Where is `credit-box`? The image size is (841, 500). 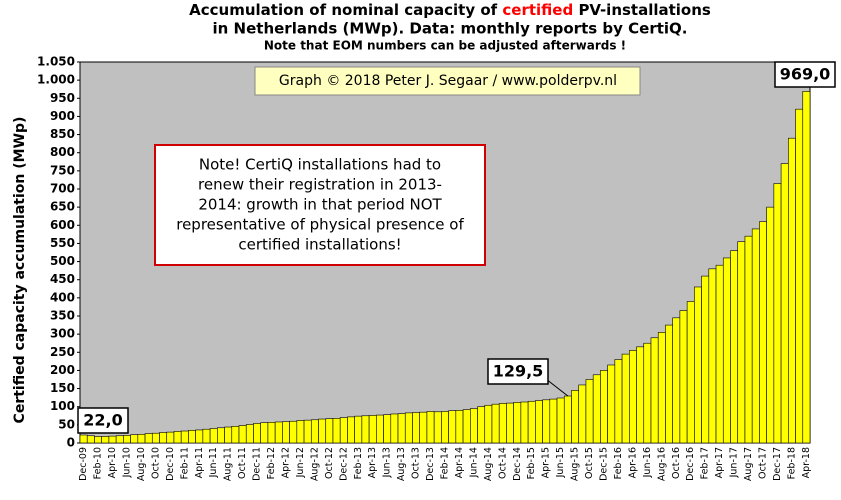
credit-box is located at coordinates (447, 81).